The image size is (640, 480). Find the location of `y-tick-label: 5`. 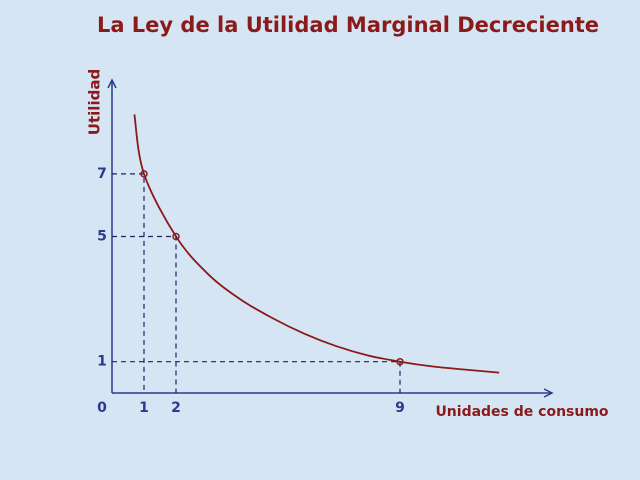

y-tick-label: 5 is located at coordinates (102, 237).